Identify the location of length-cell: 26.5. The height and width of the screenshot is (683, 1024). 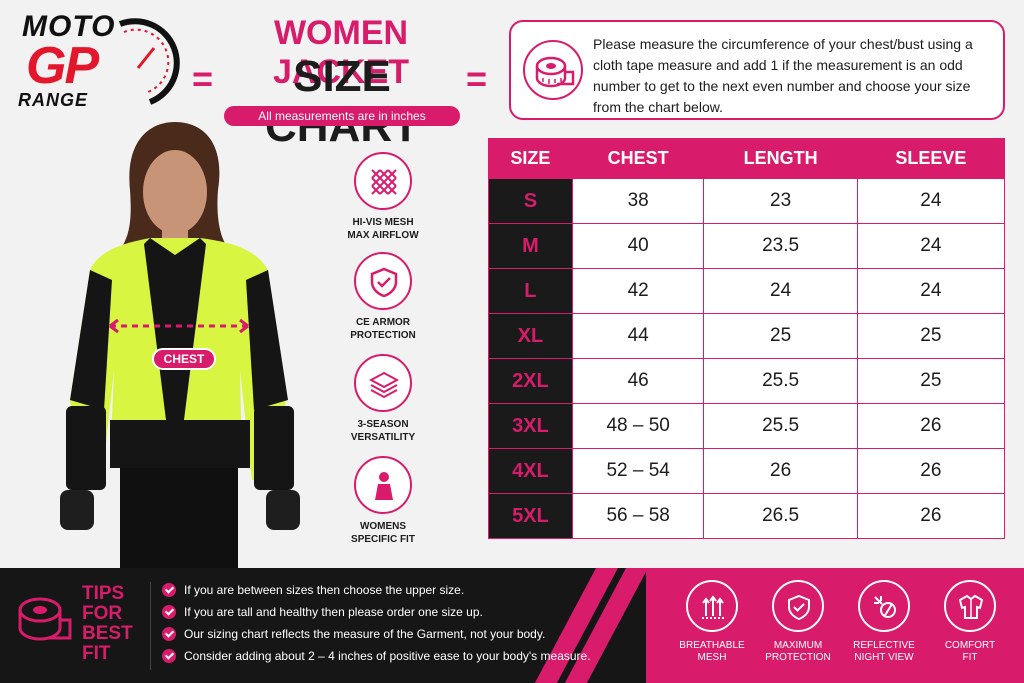
(780, 516).